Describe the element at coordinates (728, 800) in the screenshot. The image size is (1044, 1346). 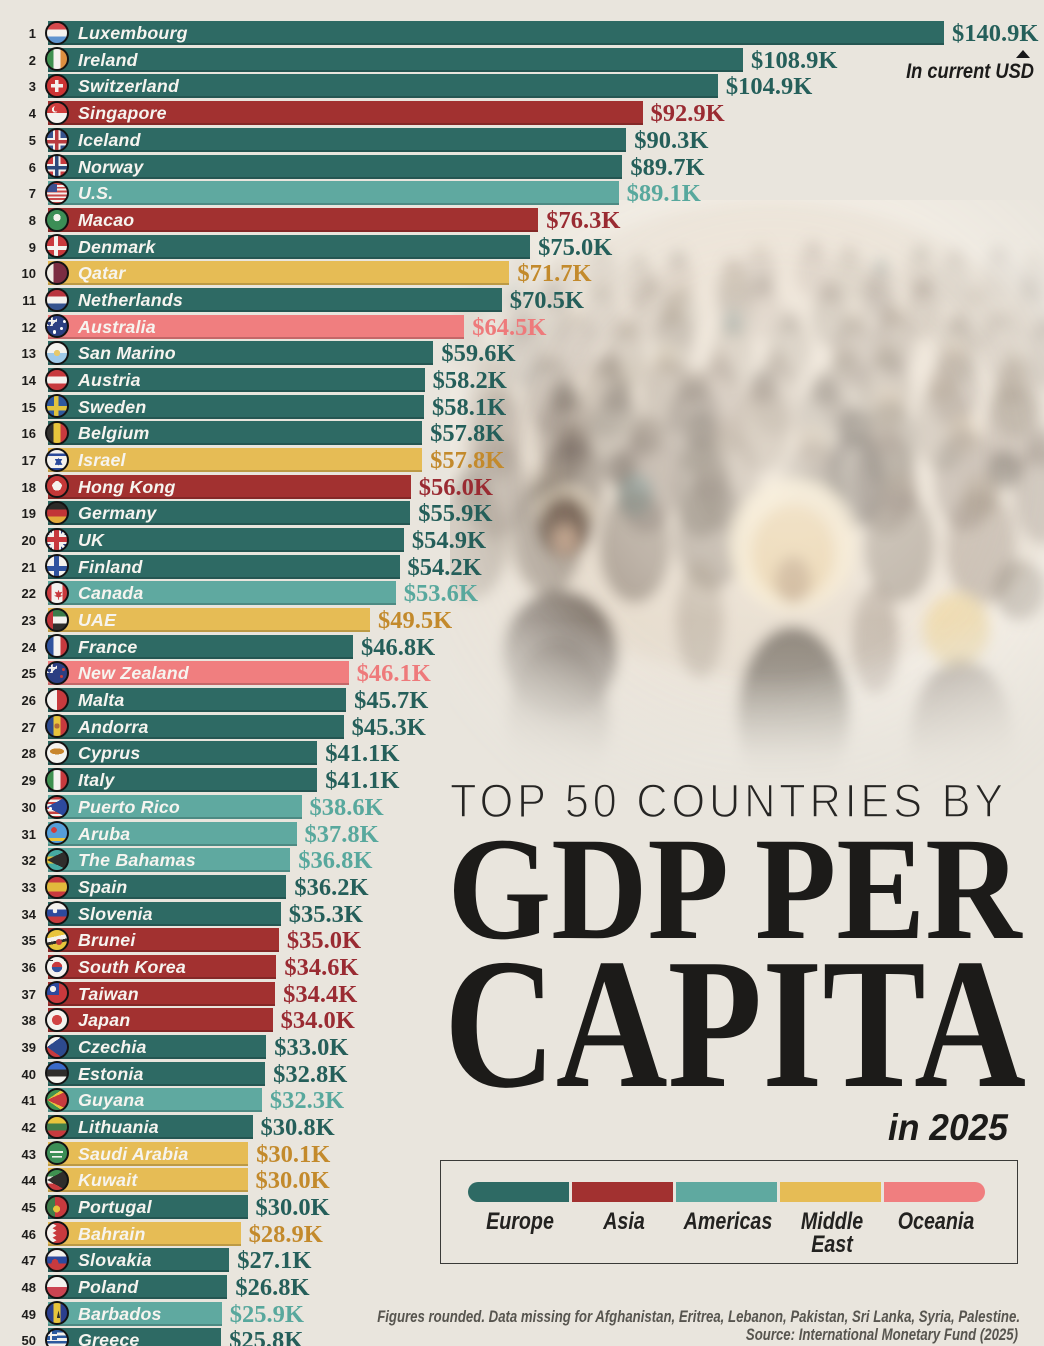
I see `svg-text: TOP 50 COUNTRIES BY` at that location.